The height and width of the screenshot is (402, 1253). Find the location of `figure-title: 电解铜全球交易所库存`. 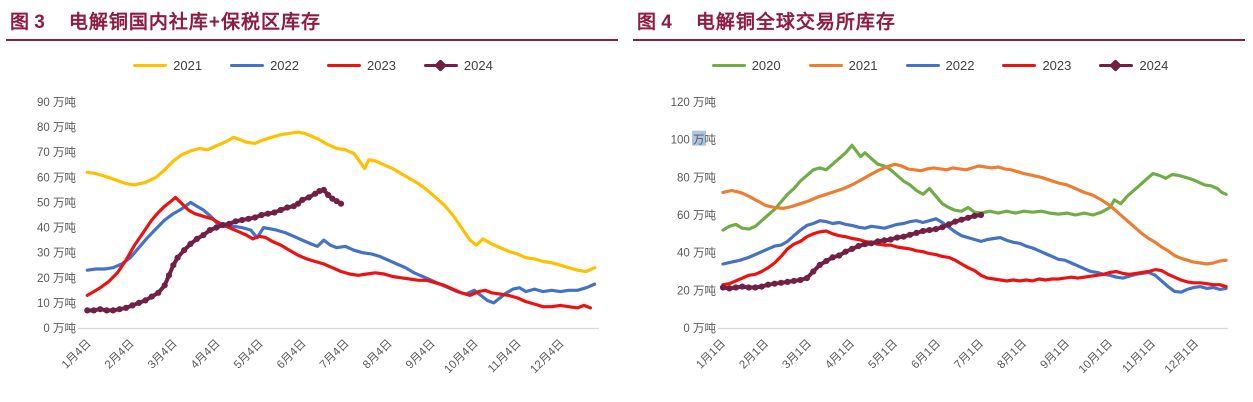

figure-title: 电解铜全球交易所库存 is located at coordinates (795, 22).